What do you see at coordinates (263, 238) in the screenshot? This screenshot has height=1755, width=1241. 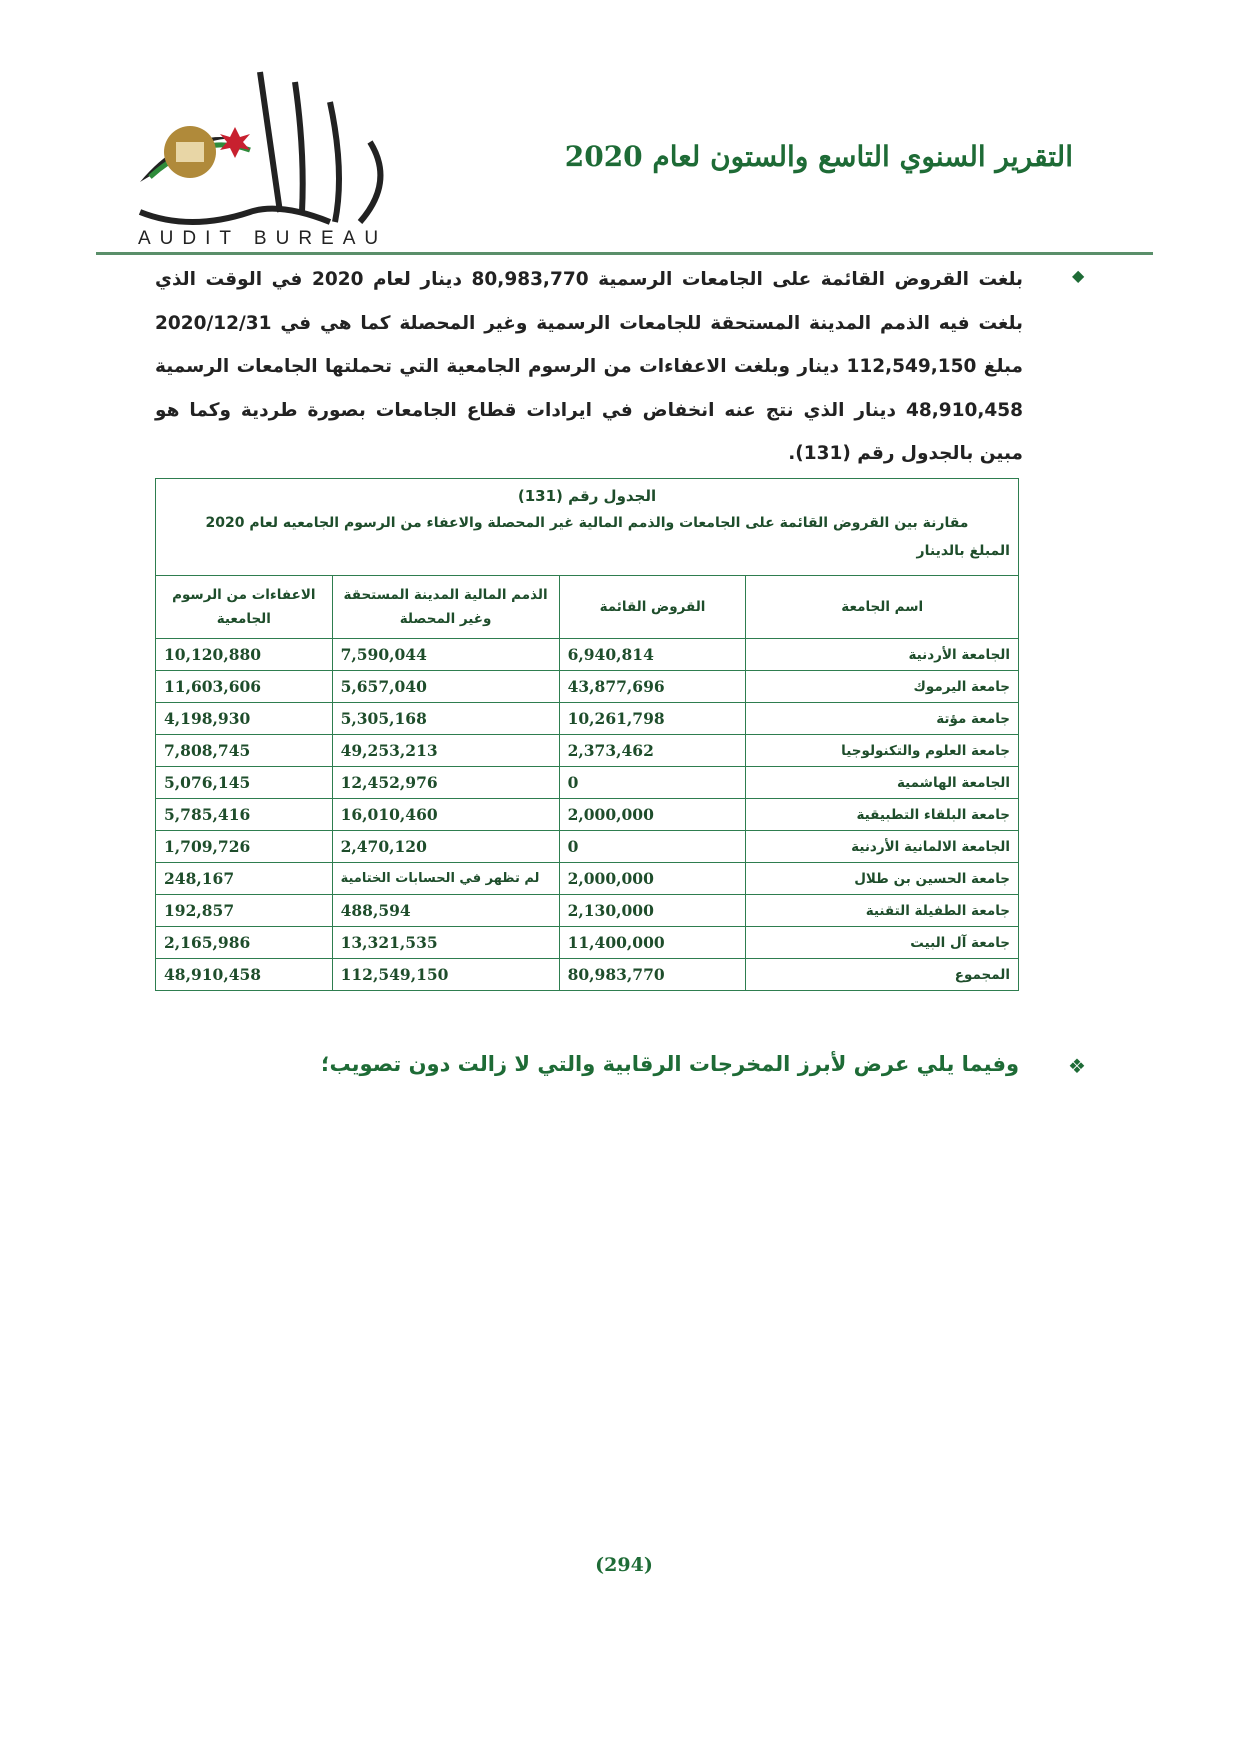 I see `logo-text-en: AUDIT BUREAU` at bounding box center [263, 238].